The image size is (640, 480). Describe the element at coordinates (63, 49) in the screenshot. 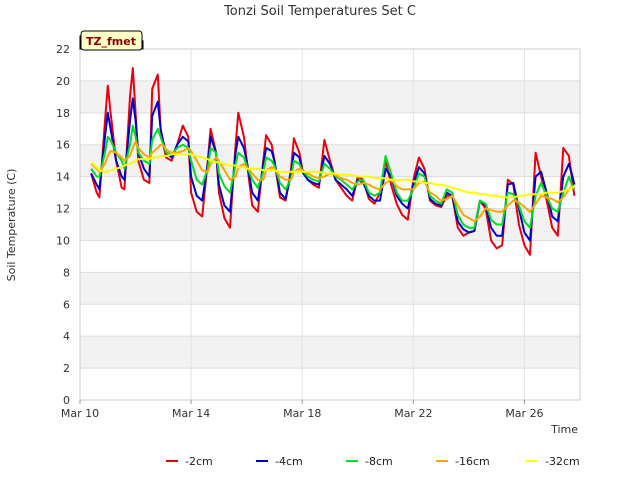

I see `y-tick-label: 22` at that location.